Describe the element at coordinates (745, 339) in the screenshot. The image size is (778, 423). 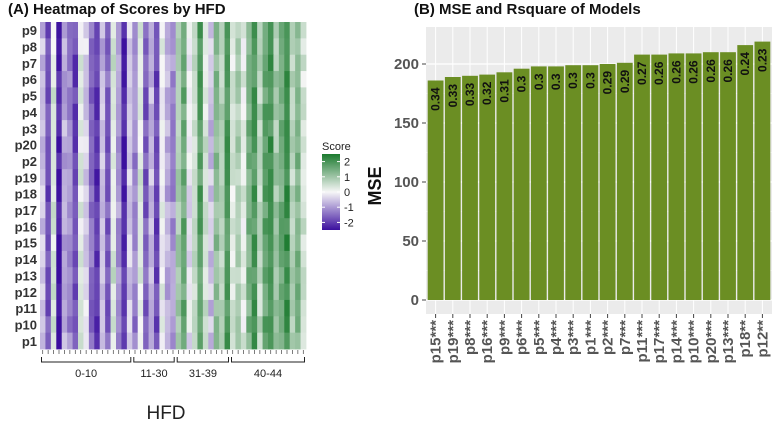
I see `x-tick-label: p18**` at that location.